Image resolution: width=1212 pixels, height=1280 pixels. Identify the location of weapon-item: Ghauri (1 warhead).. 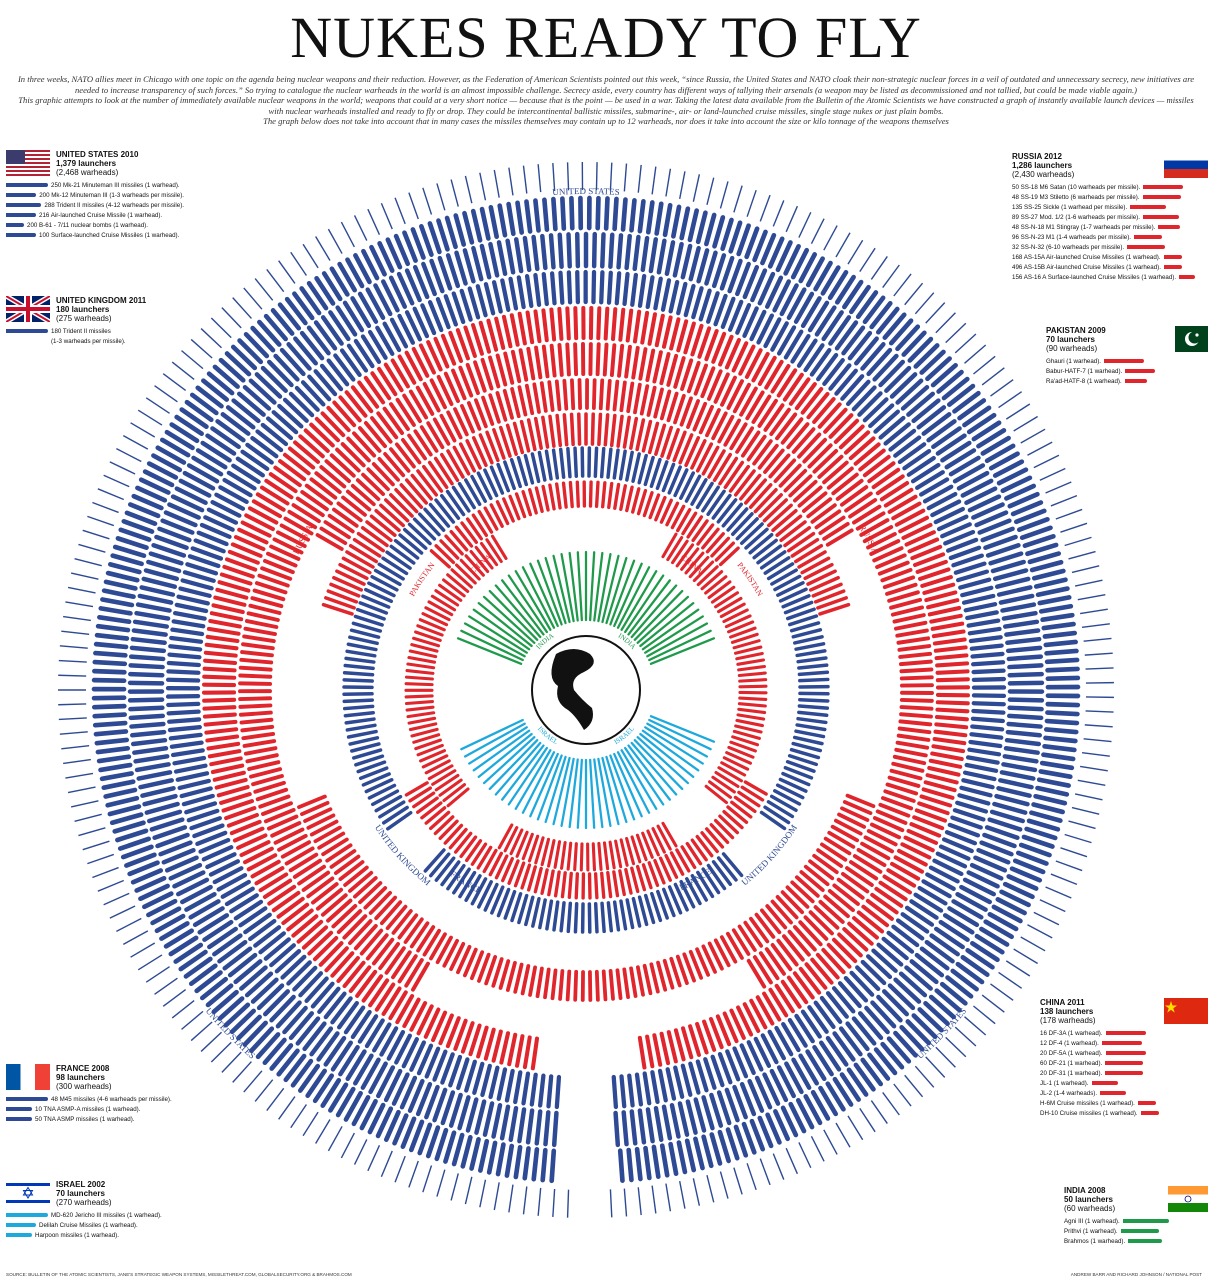
(1127, 361).